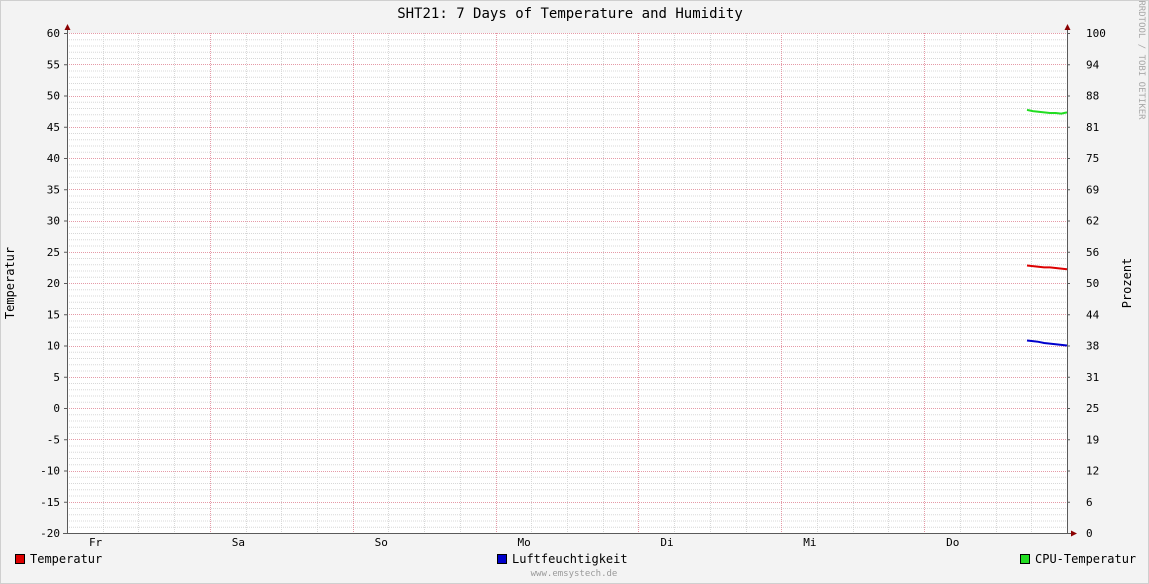  Describe the element at coordinates (1074, 533) in the screenshot. I see `x-axis-arrow` at that location.